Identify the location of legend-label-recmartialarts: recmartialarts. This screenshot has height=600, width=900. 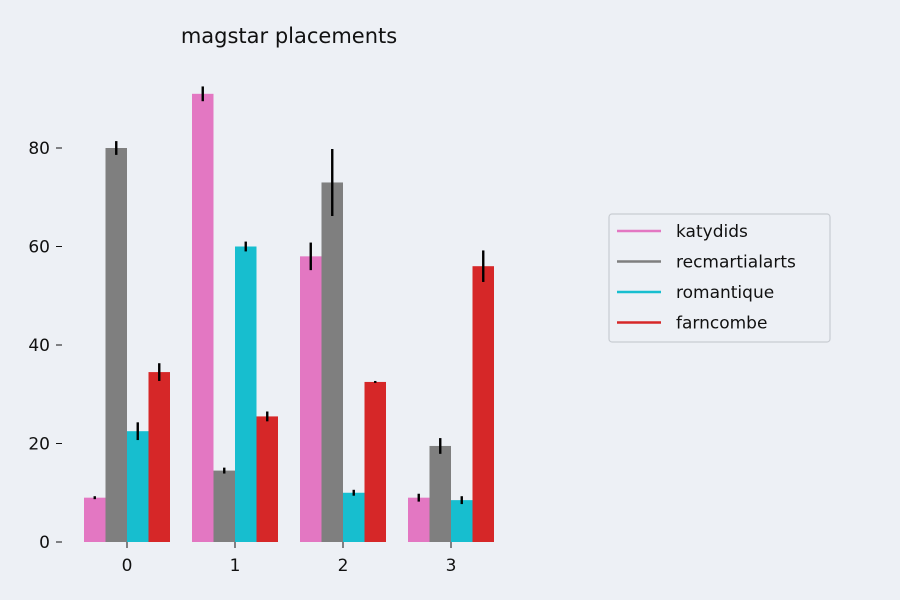
(736, 263).